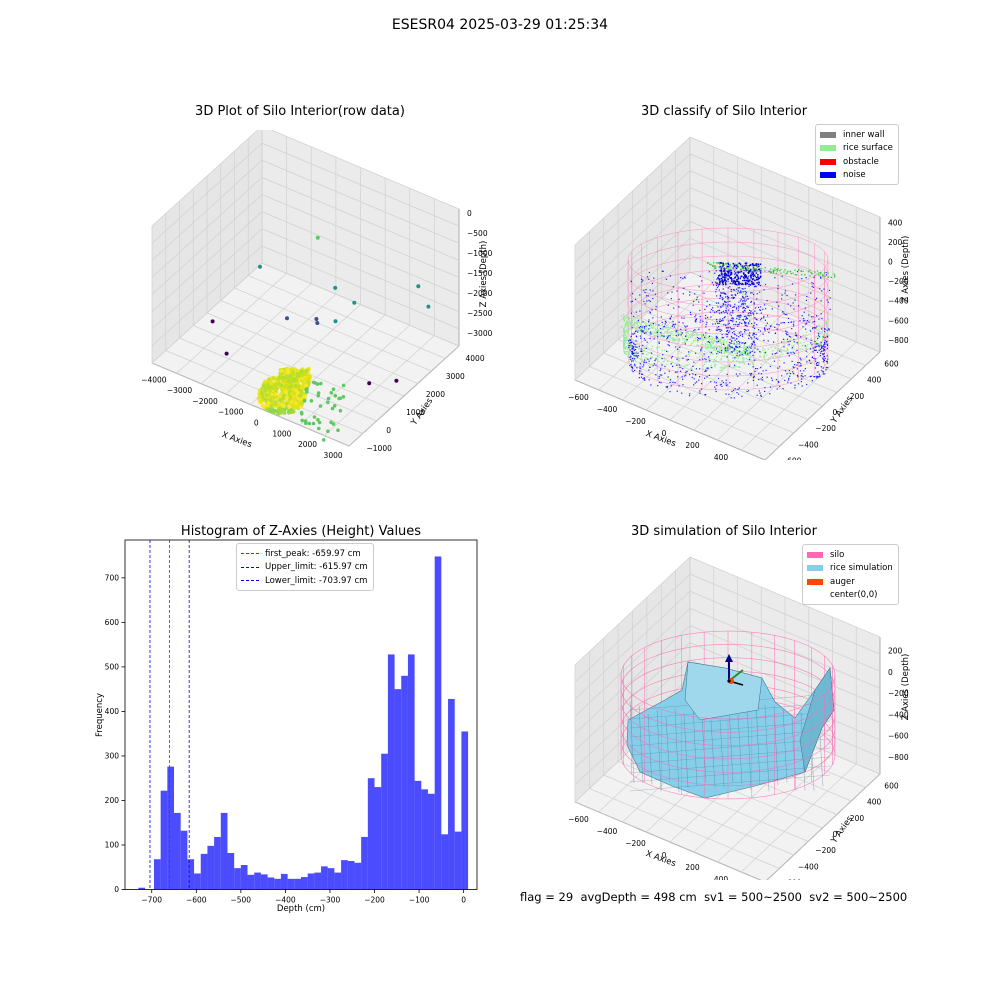  What do you see at coordinates (316, 319) in the screenshot?
I see `data-point` at bounding box center [316, 319].